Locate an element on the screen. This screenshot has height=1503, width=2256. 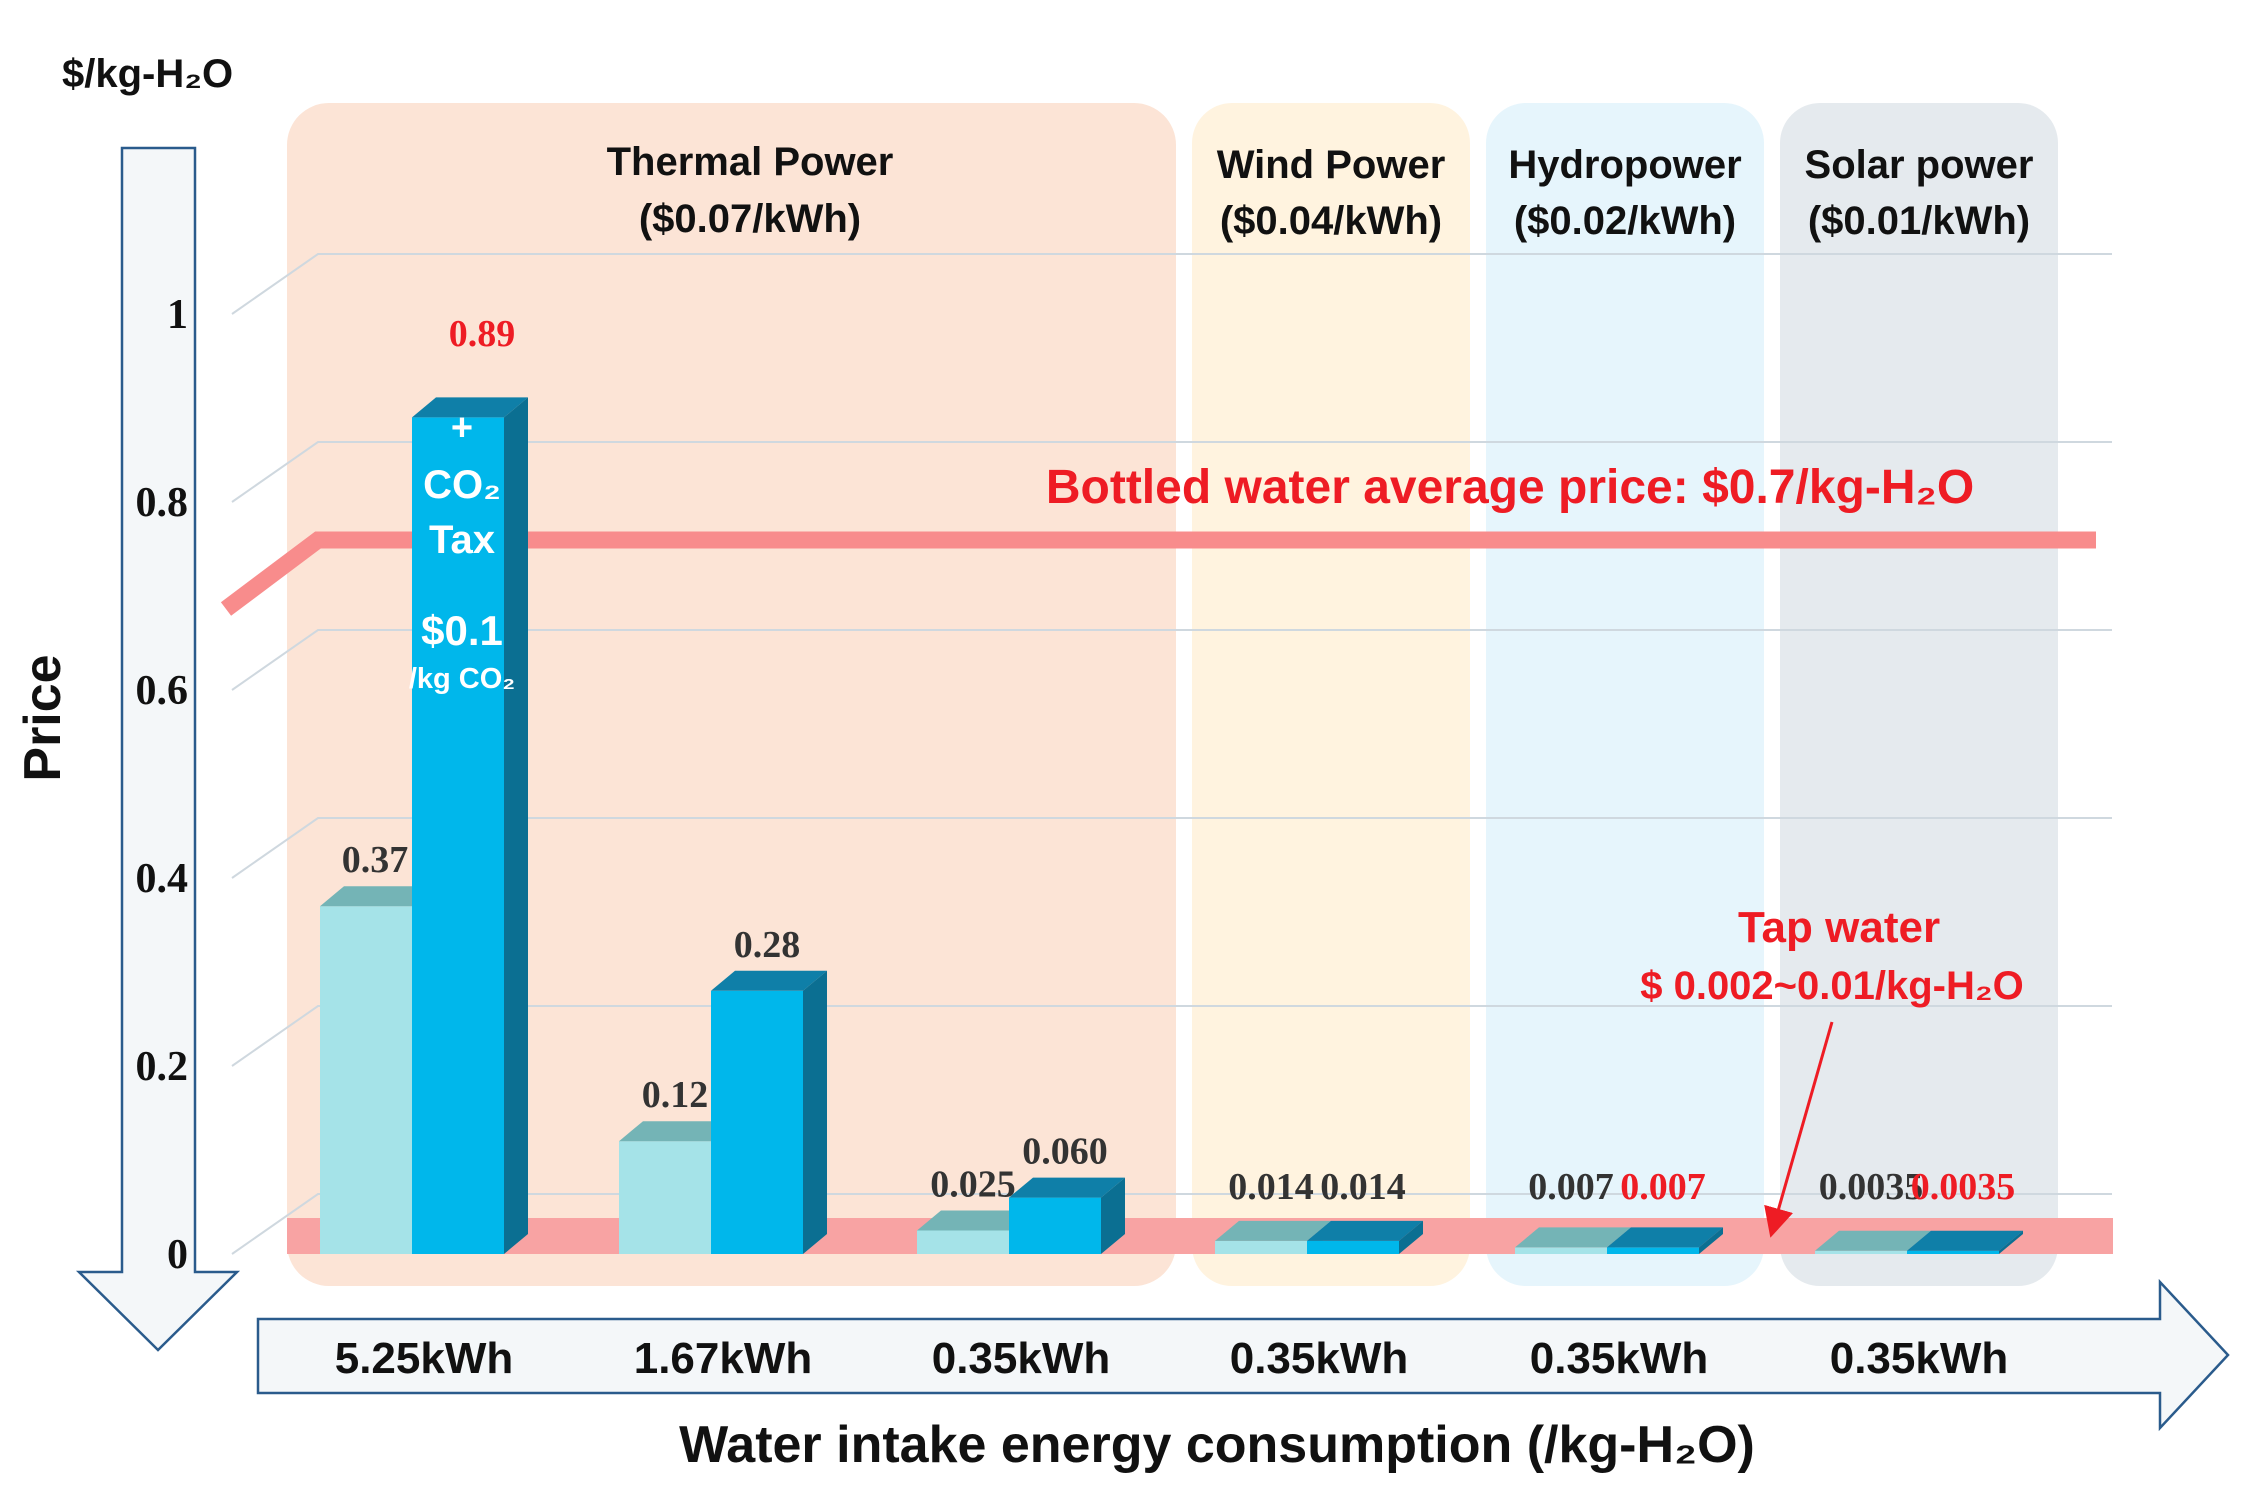
data-label-energy: 0.0035 is located at coordinates (1871, 1187).